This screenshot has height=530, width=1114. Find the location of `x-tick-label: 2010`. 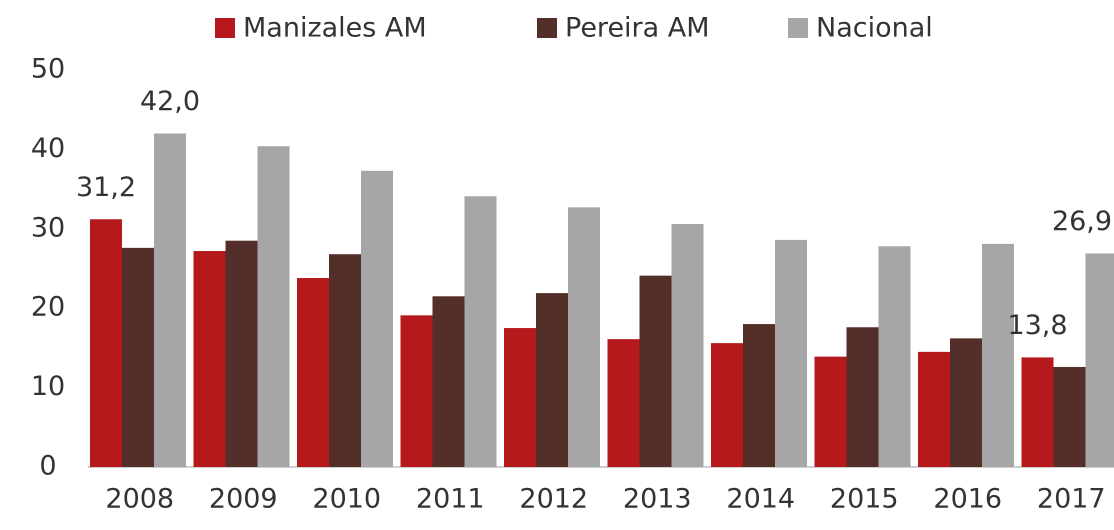

x-tick-label: 2010 is located at coordinates (346, 499).